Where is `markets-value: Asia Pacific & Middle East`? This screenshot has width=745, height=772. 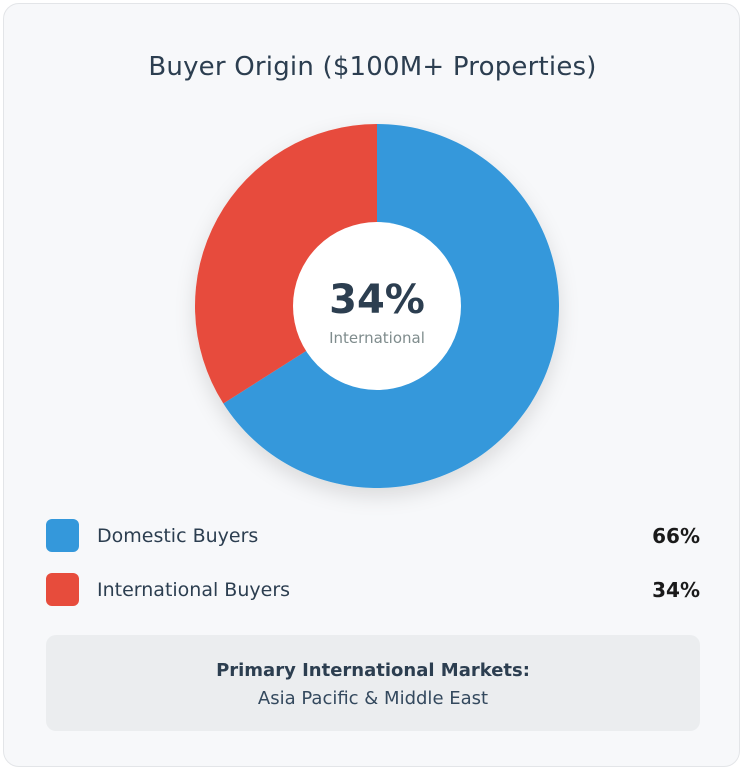 markets-value: Asia Pacific & Middle East is located at coordinates (373, 698).